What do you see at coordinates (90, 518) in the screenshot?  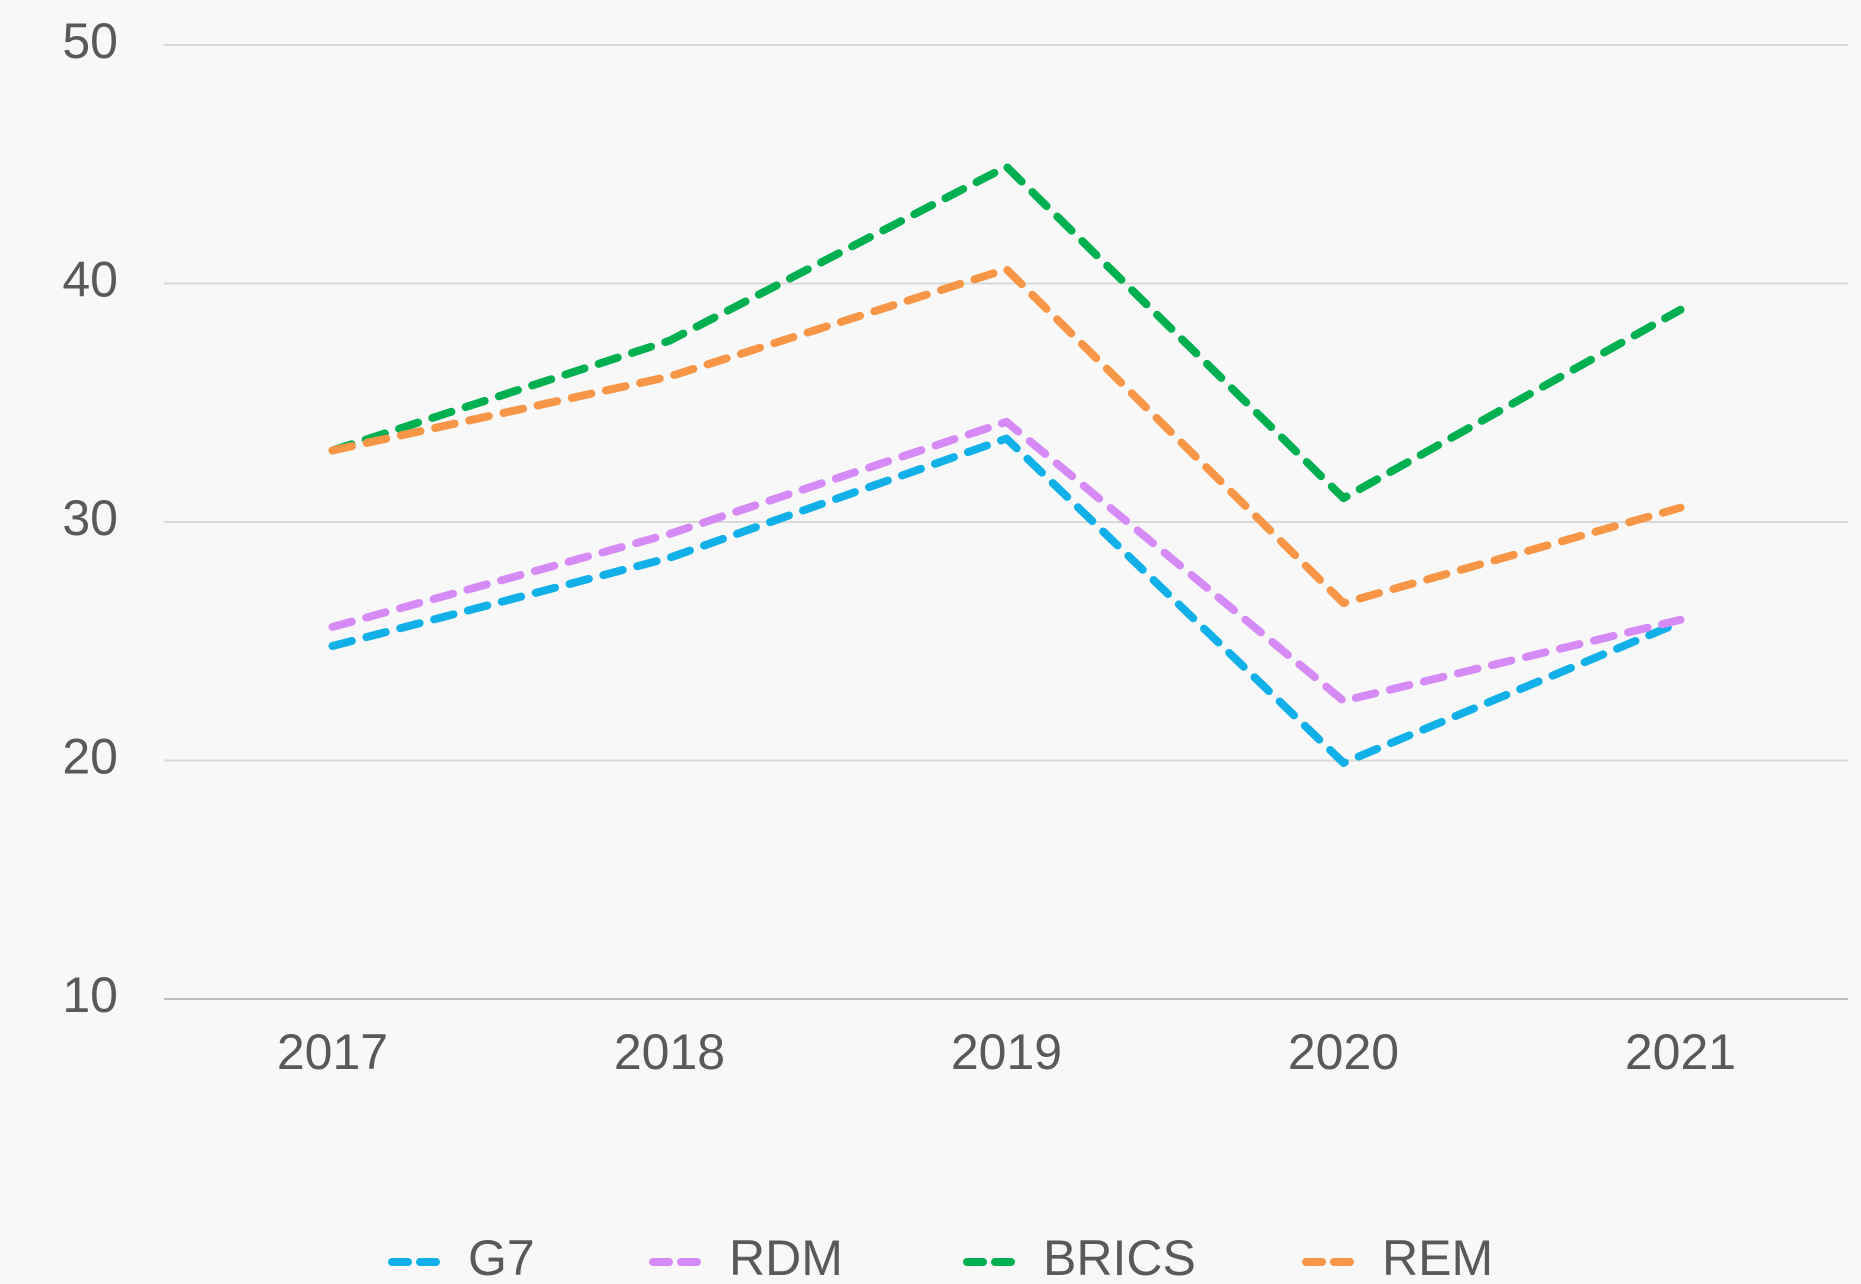 I see `y-tick-label: 30` at bounding box center [90, 518].